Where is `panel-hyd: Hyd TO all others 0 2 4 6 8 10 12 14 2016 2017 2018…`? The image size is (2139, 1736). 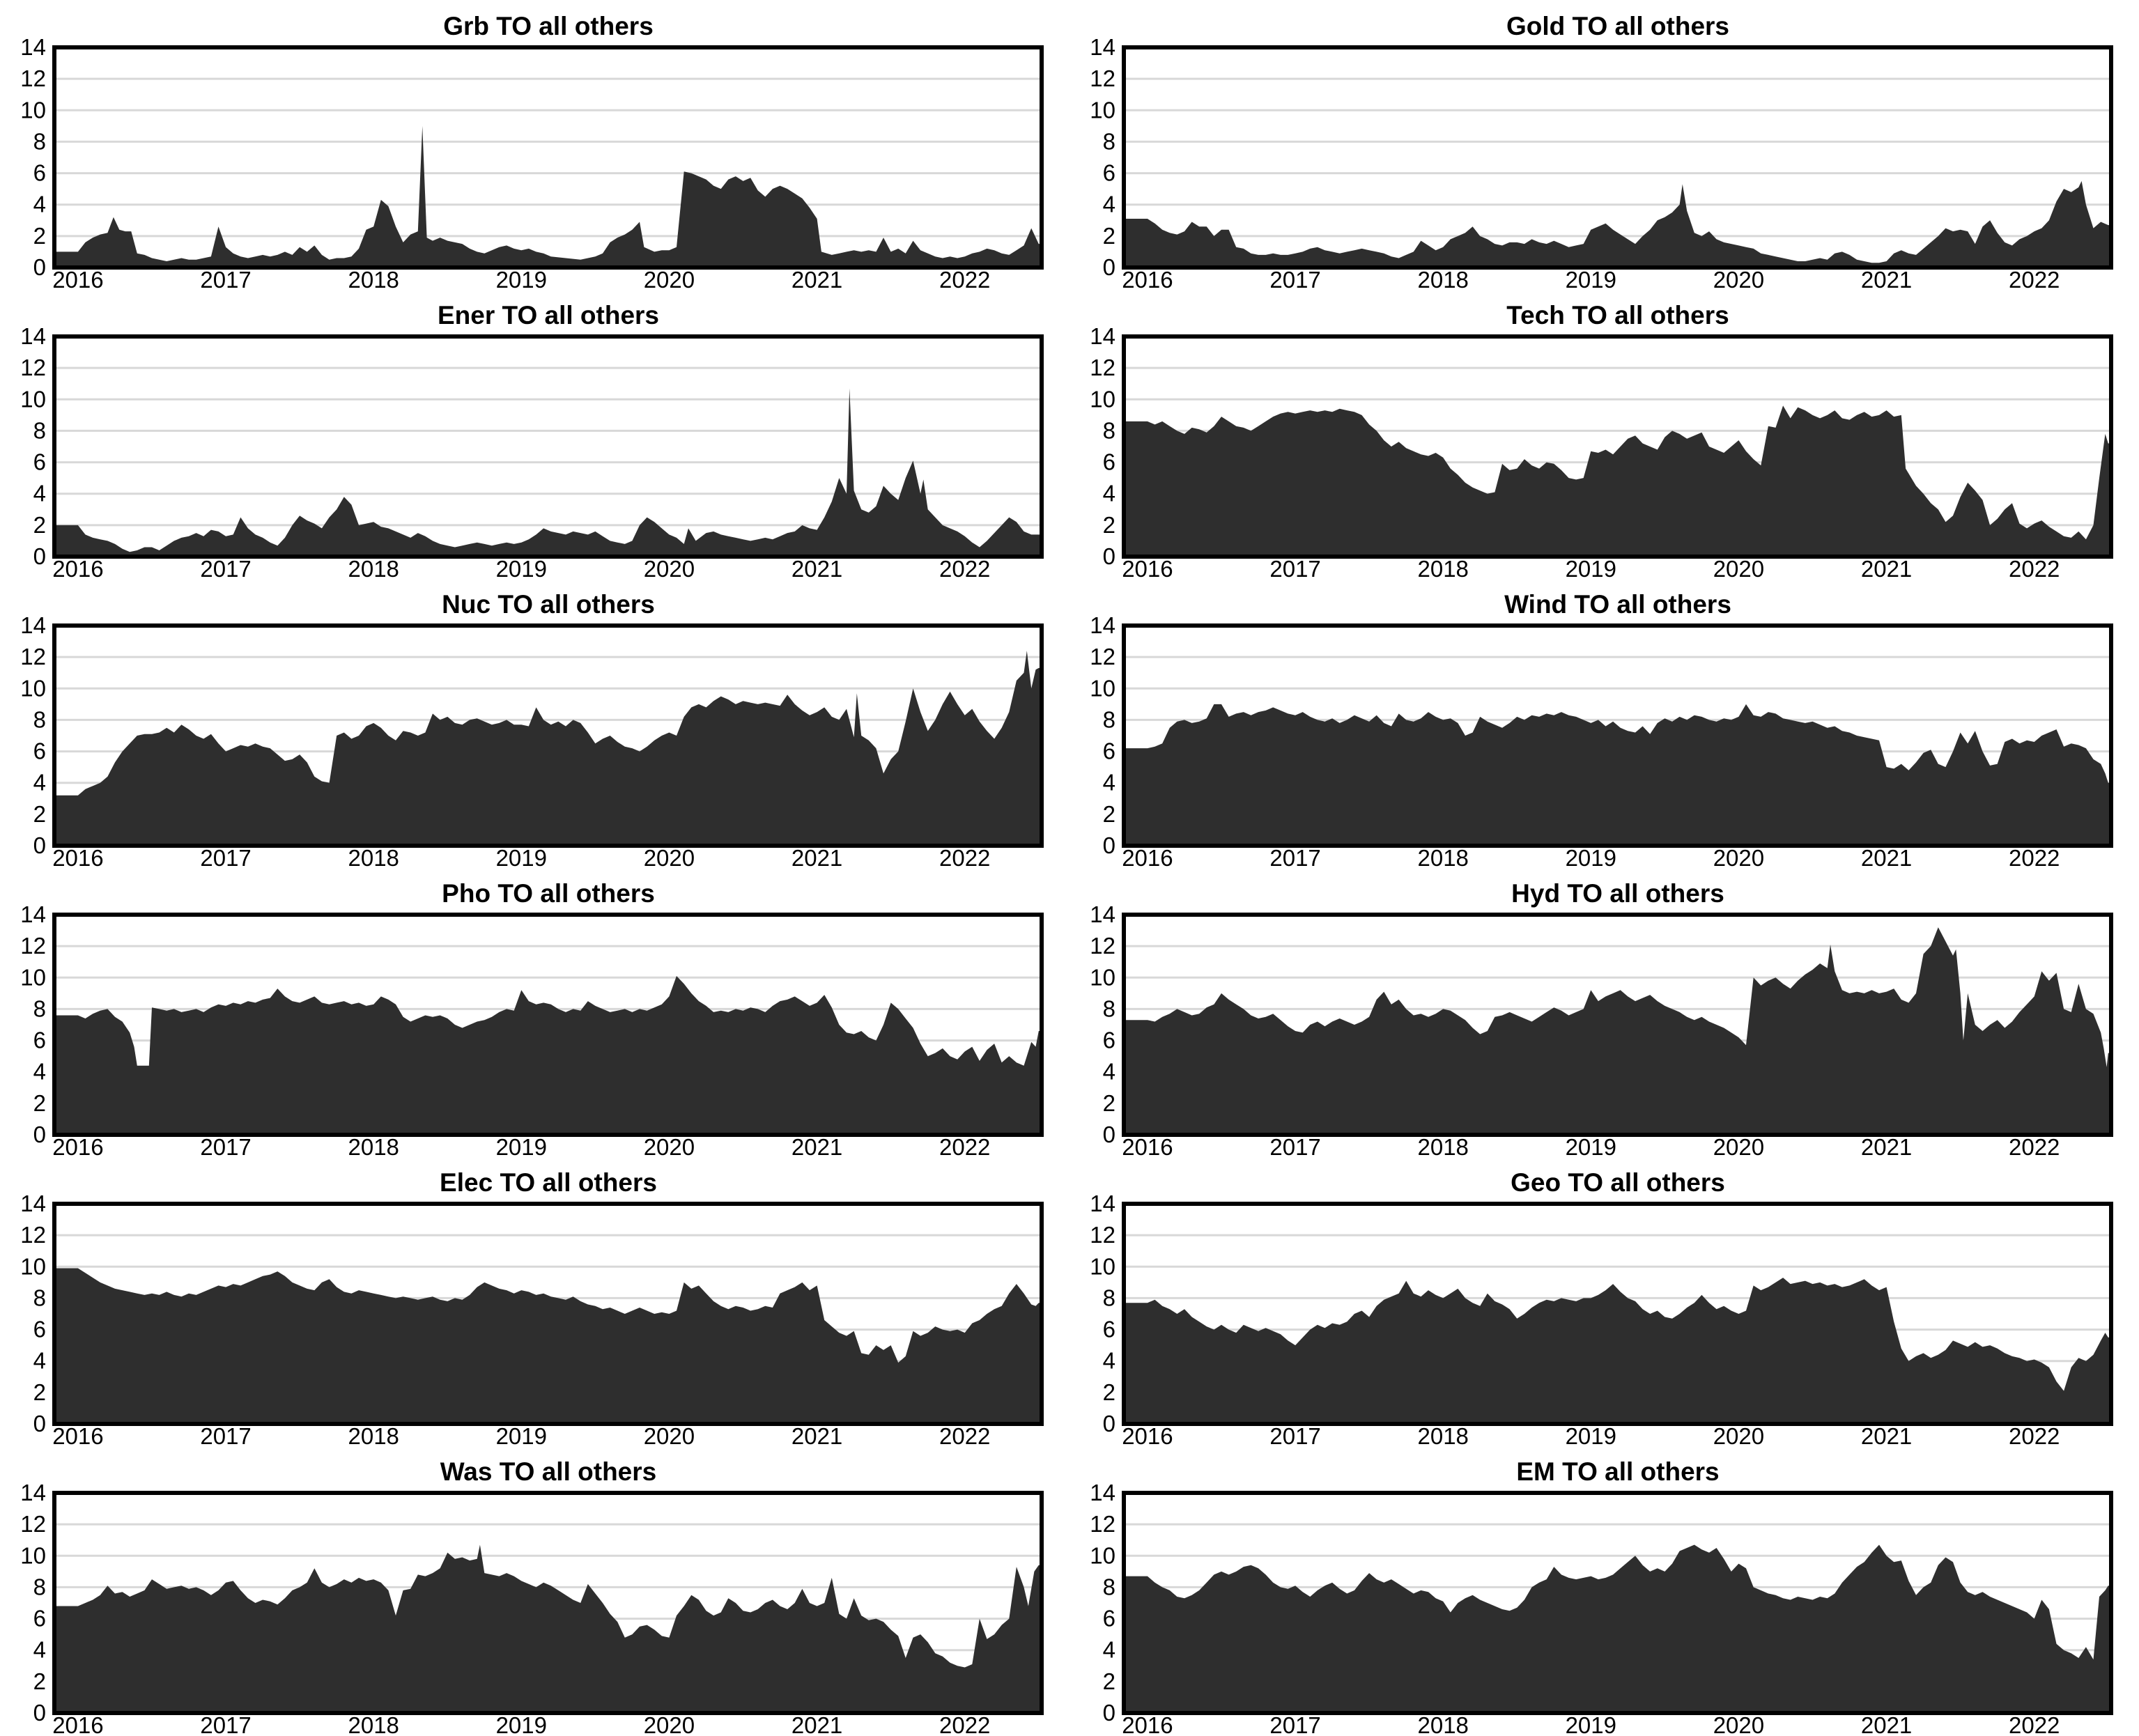
panel-hyd: Hyd TO all others 0 2 4 6 8 10 12 14 2016 2017 2018… is located at coordinates (1604, 1012).